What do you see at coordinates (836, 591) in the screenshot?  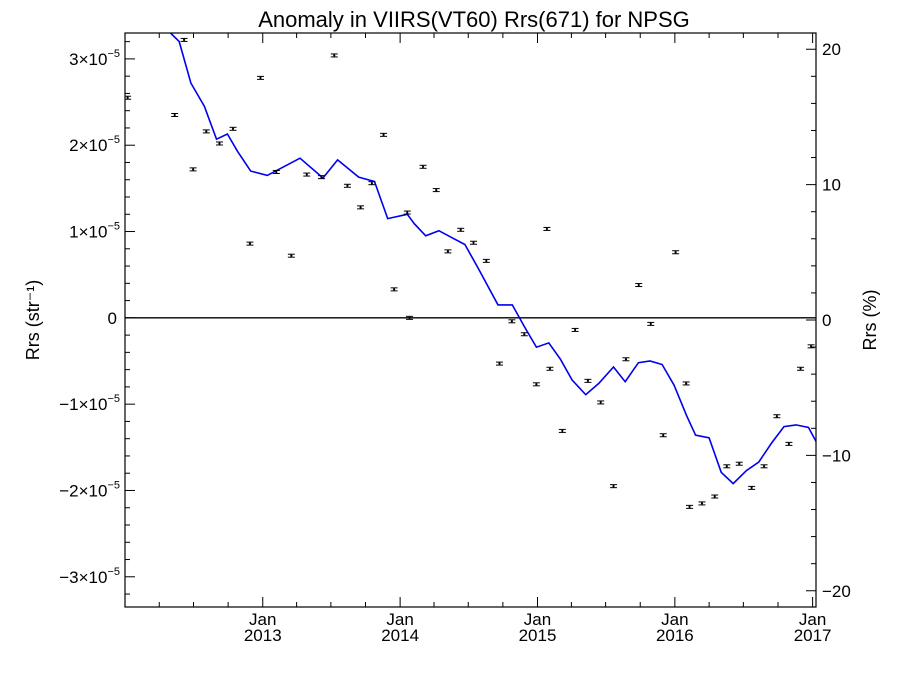 I see `y2-tick-label: −20` at bounding box center [836, 591].